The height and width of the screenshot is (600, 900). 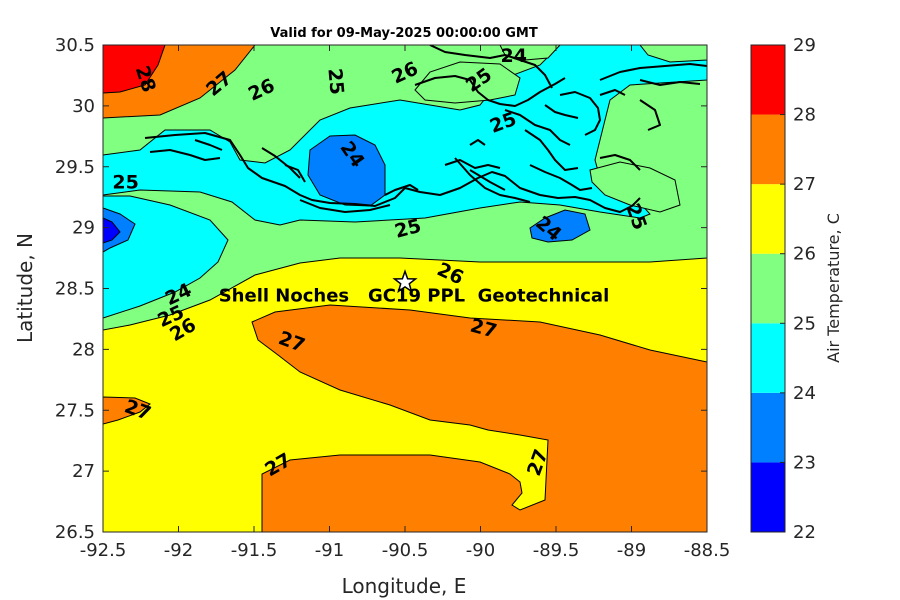 I want to click on x-tick-label: -89, so click(x=631, y=550).